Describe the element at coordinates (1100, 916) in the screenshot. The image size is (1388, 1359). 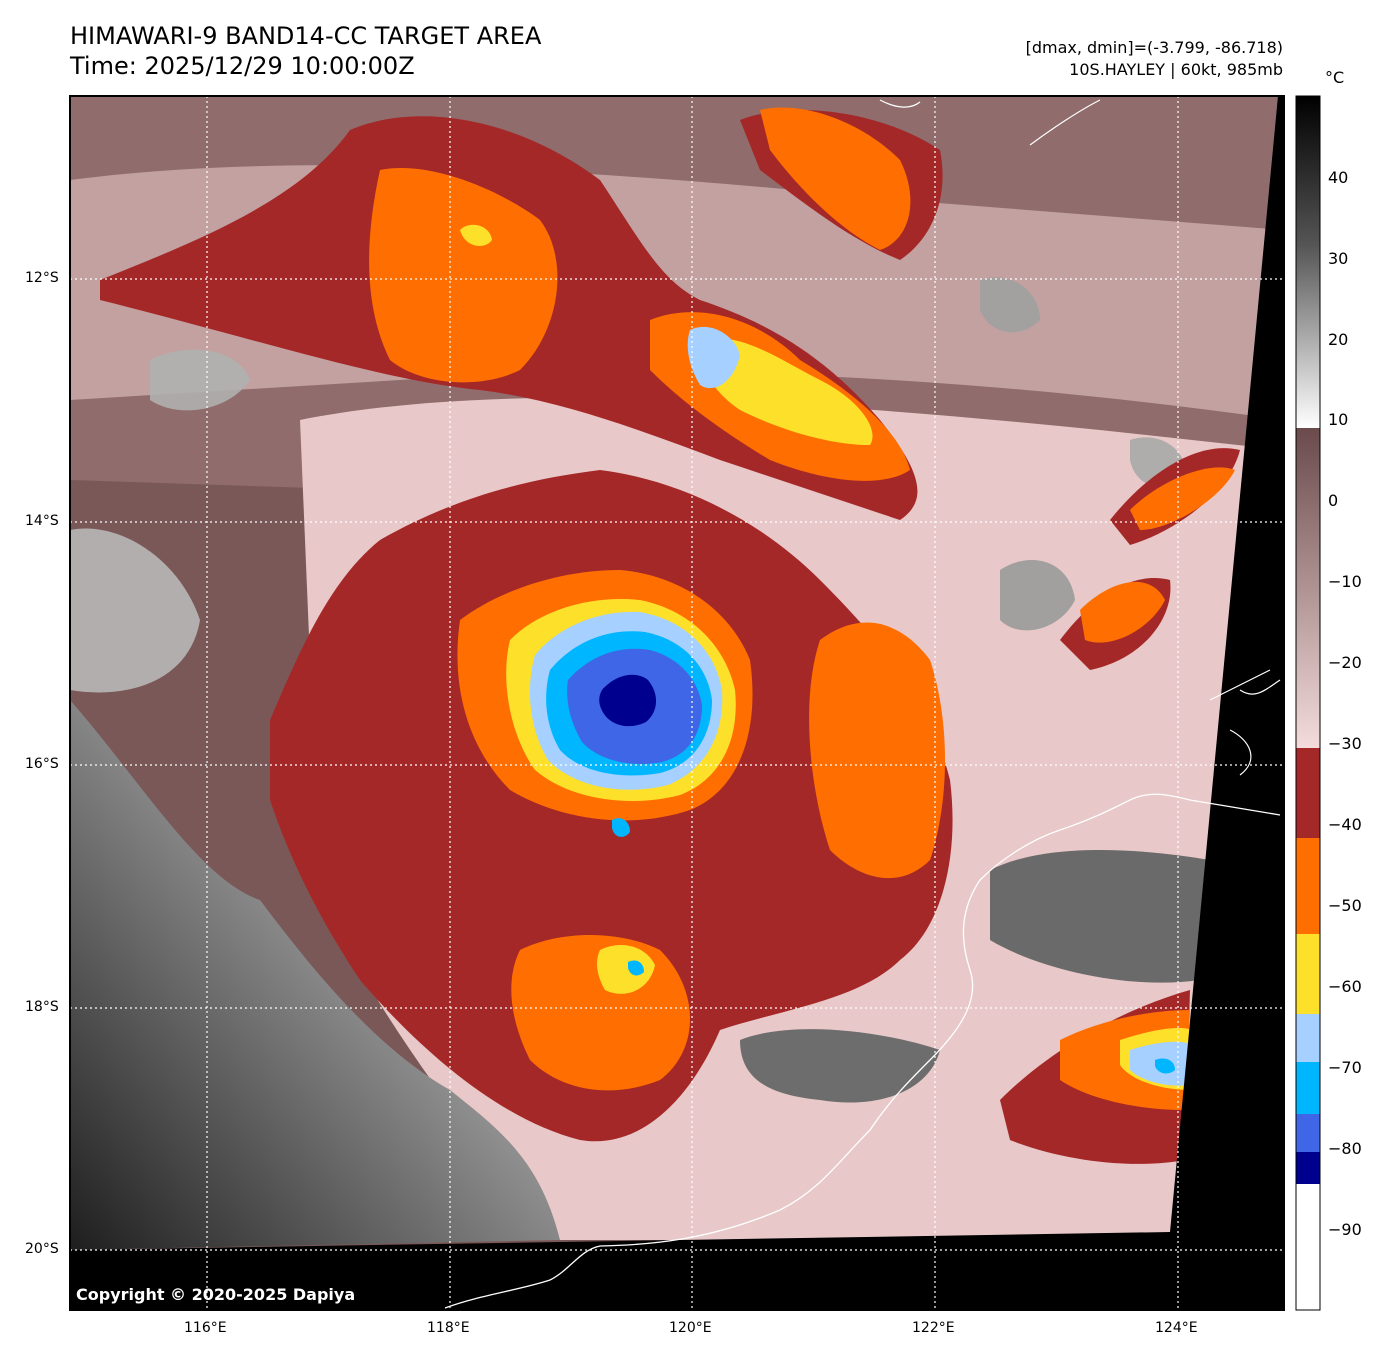
I see `gray-patch-east` at that location.